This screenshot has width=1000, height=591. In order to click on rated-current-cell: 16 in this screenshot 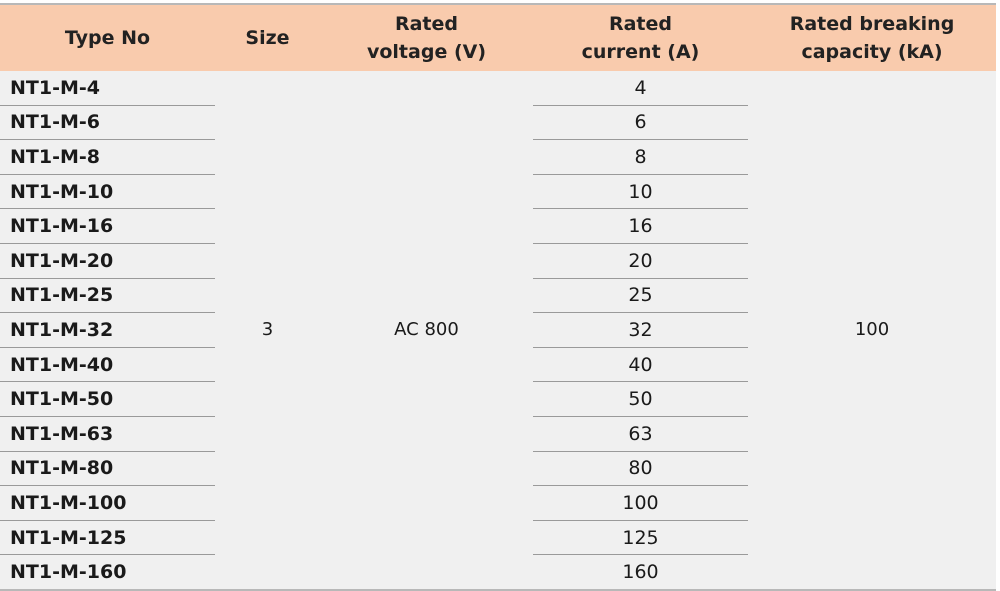, I will do `click(640, 226)`.